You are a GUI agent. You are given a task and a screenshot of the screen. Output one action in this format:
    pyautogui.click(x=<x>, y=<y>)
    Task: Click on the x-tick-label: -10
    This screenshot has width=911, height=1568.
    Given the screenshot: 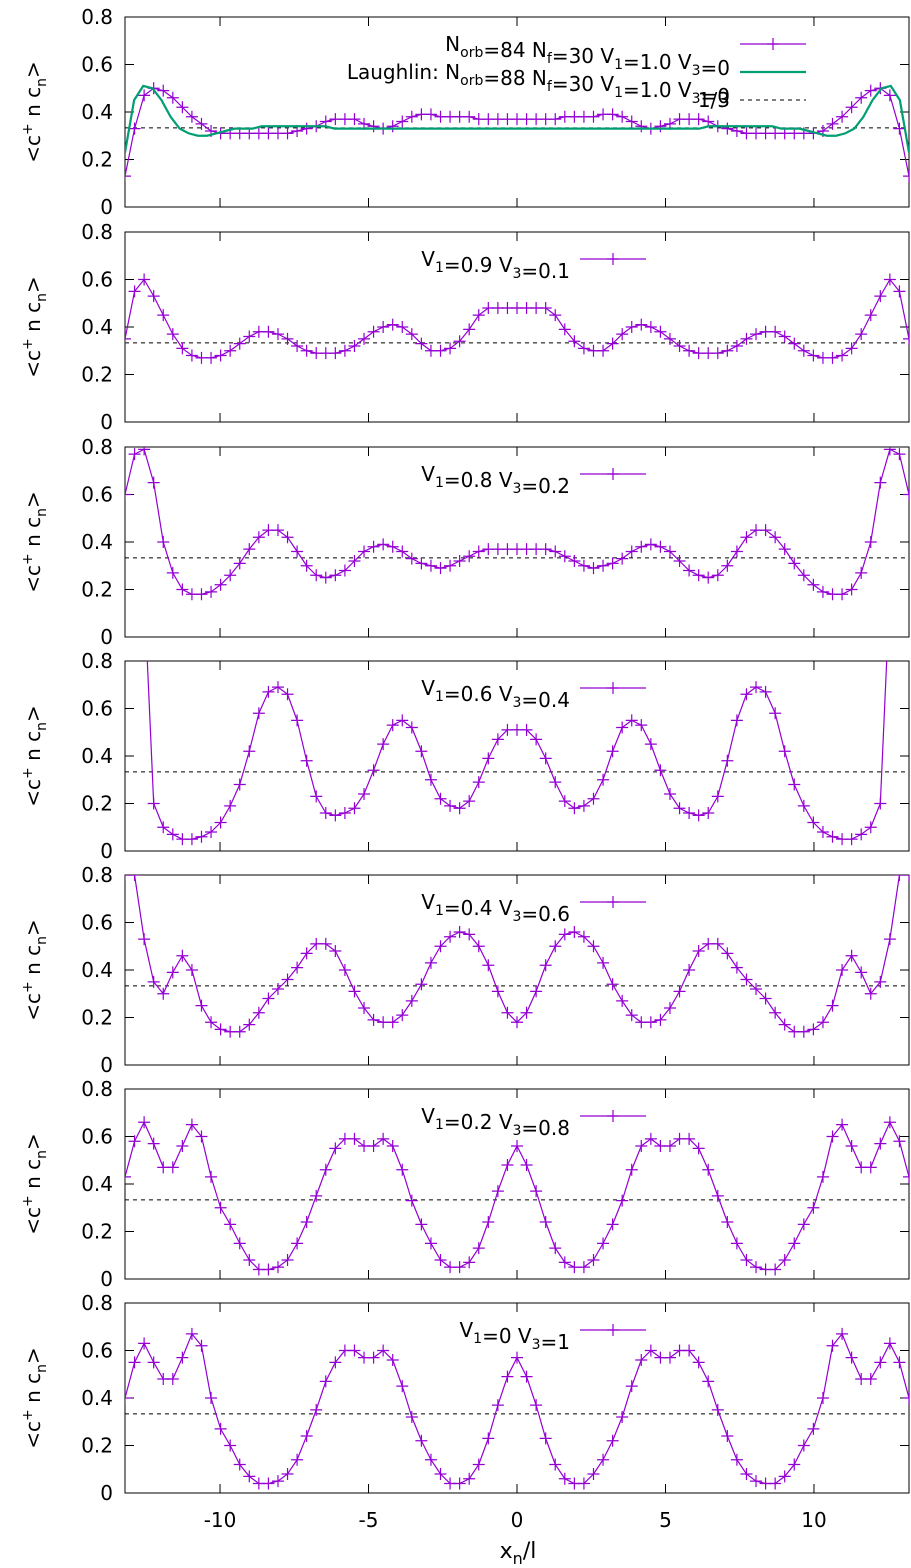 What is the action you would take?
    pyautogui.click(x=220, y=1520)
    